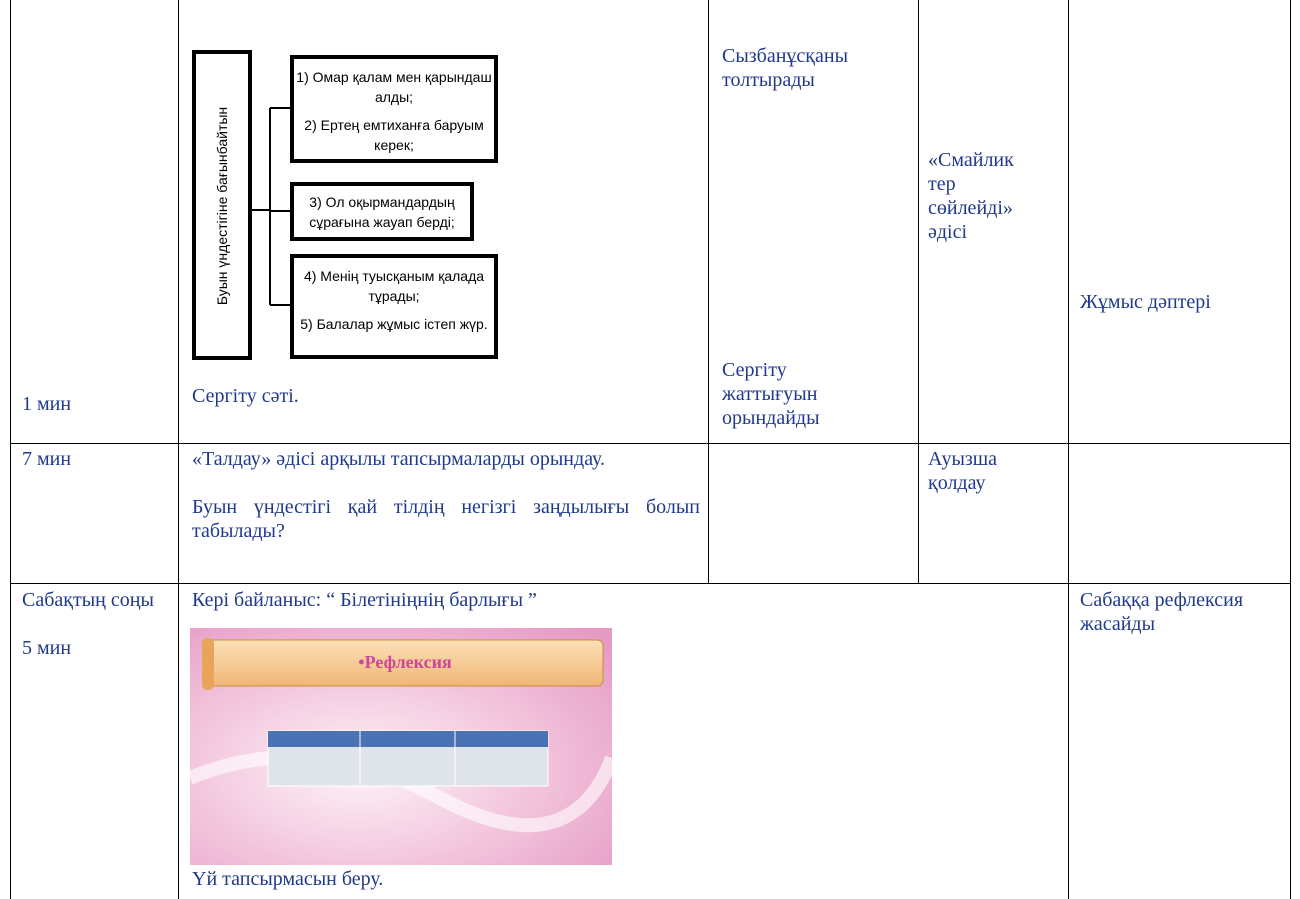 Image resolution: width=1300 pixels, height=899 pixels. I want to click on diagram-label: Буын үндестігіне бағынбайтын, so click(222, 206).